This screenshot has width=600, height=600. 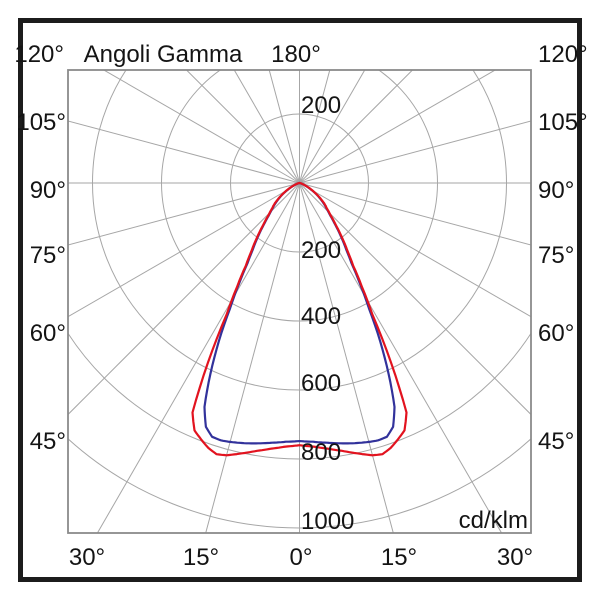 I want to click on angle-label-bottom-0: 0°, so click(x=301, y=557).